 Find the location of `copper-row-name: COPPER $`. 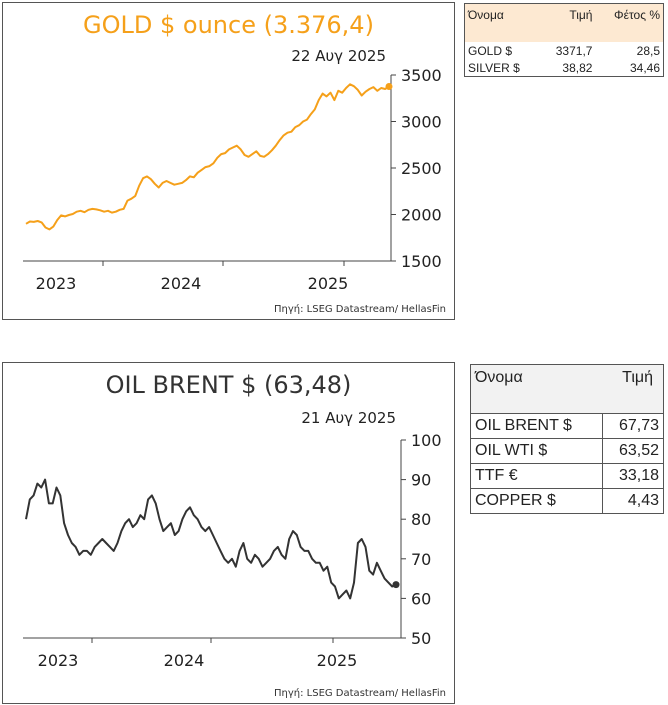

copper-row-name: COPPER $ is located at coordinates (536, 501).